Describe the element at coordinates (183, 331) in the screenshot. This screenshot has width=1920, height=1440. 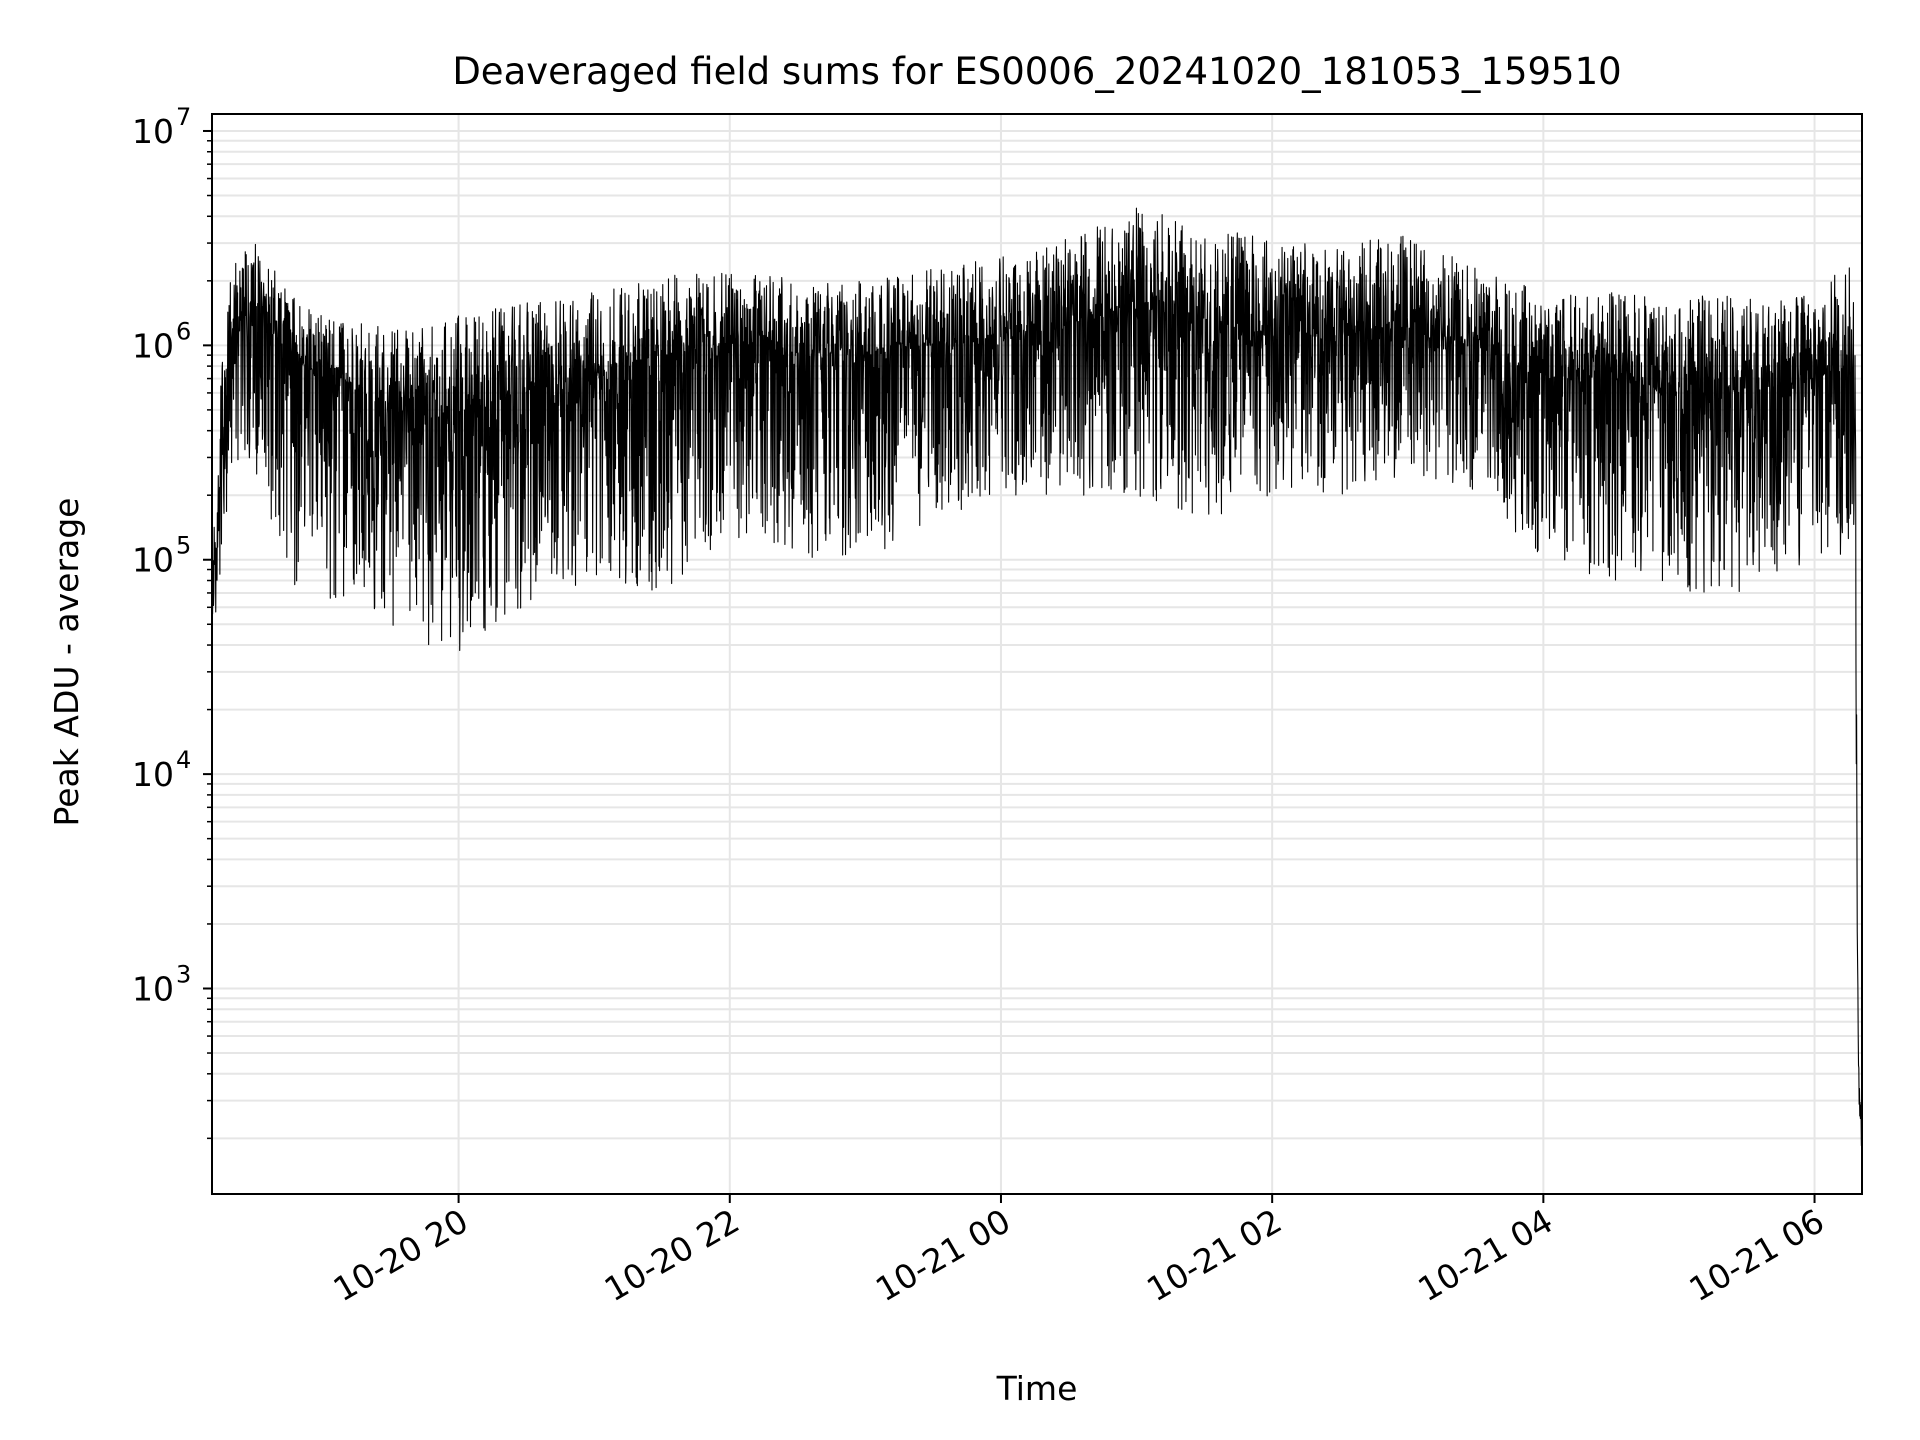
I see `y-tick-exponent: 6` at that location.